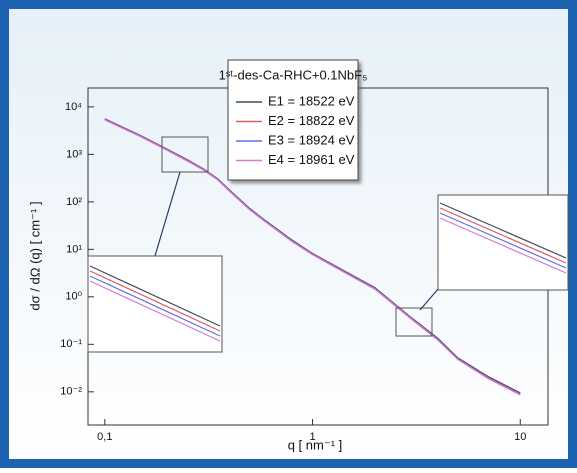 This screenshot has height=473, width=577. Describe the element at coordinates (74, 249) in the screenshot. I see `y-tick-label: 10¹` at that location.